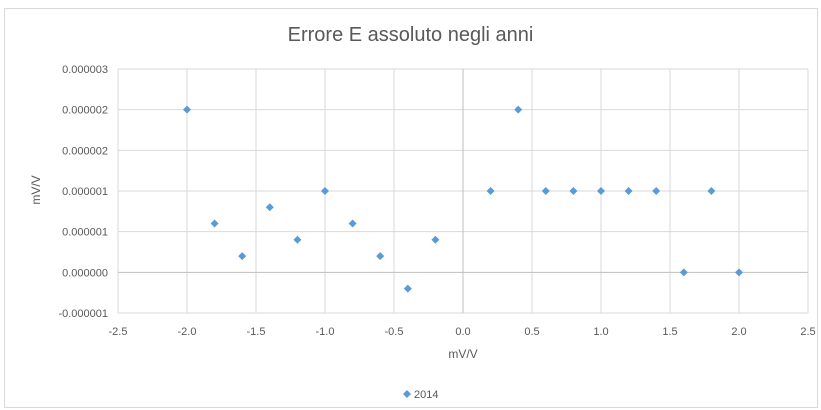 This screenshot has height=410, width=821. What do you see at coordinates (118, 332) in the screenshot?
I see `x-tick-label: -2.5` at bounding box center [118, 332].